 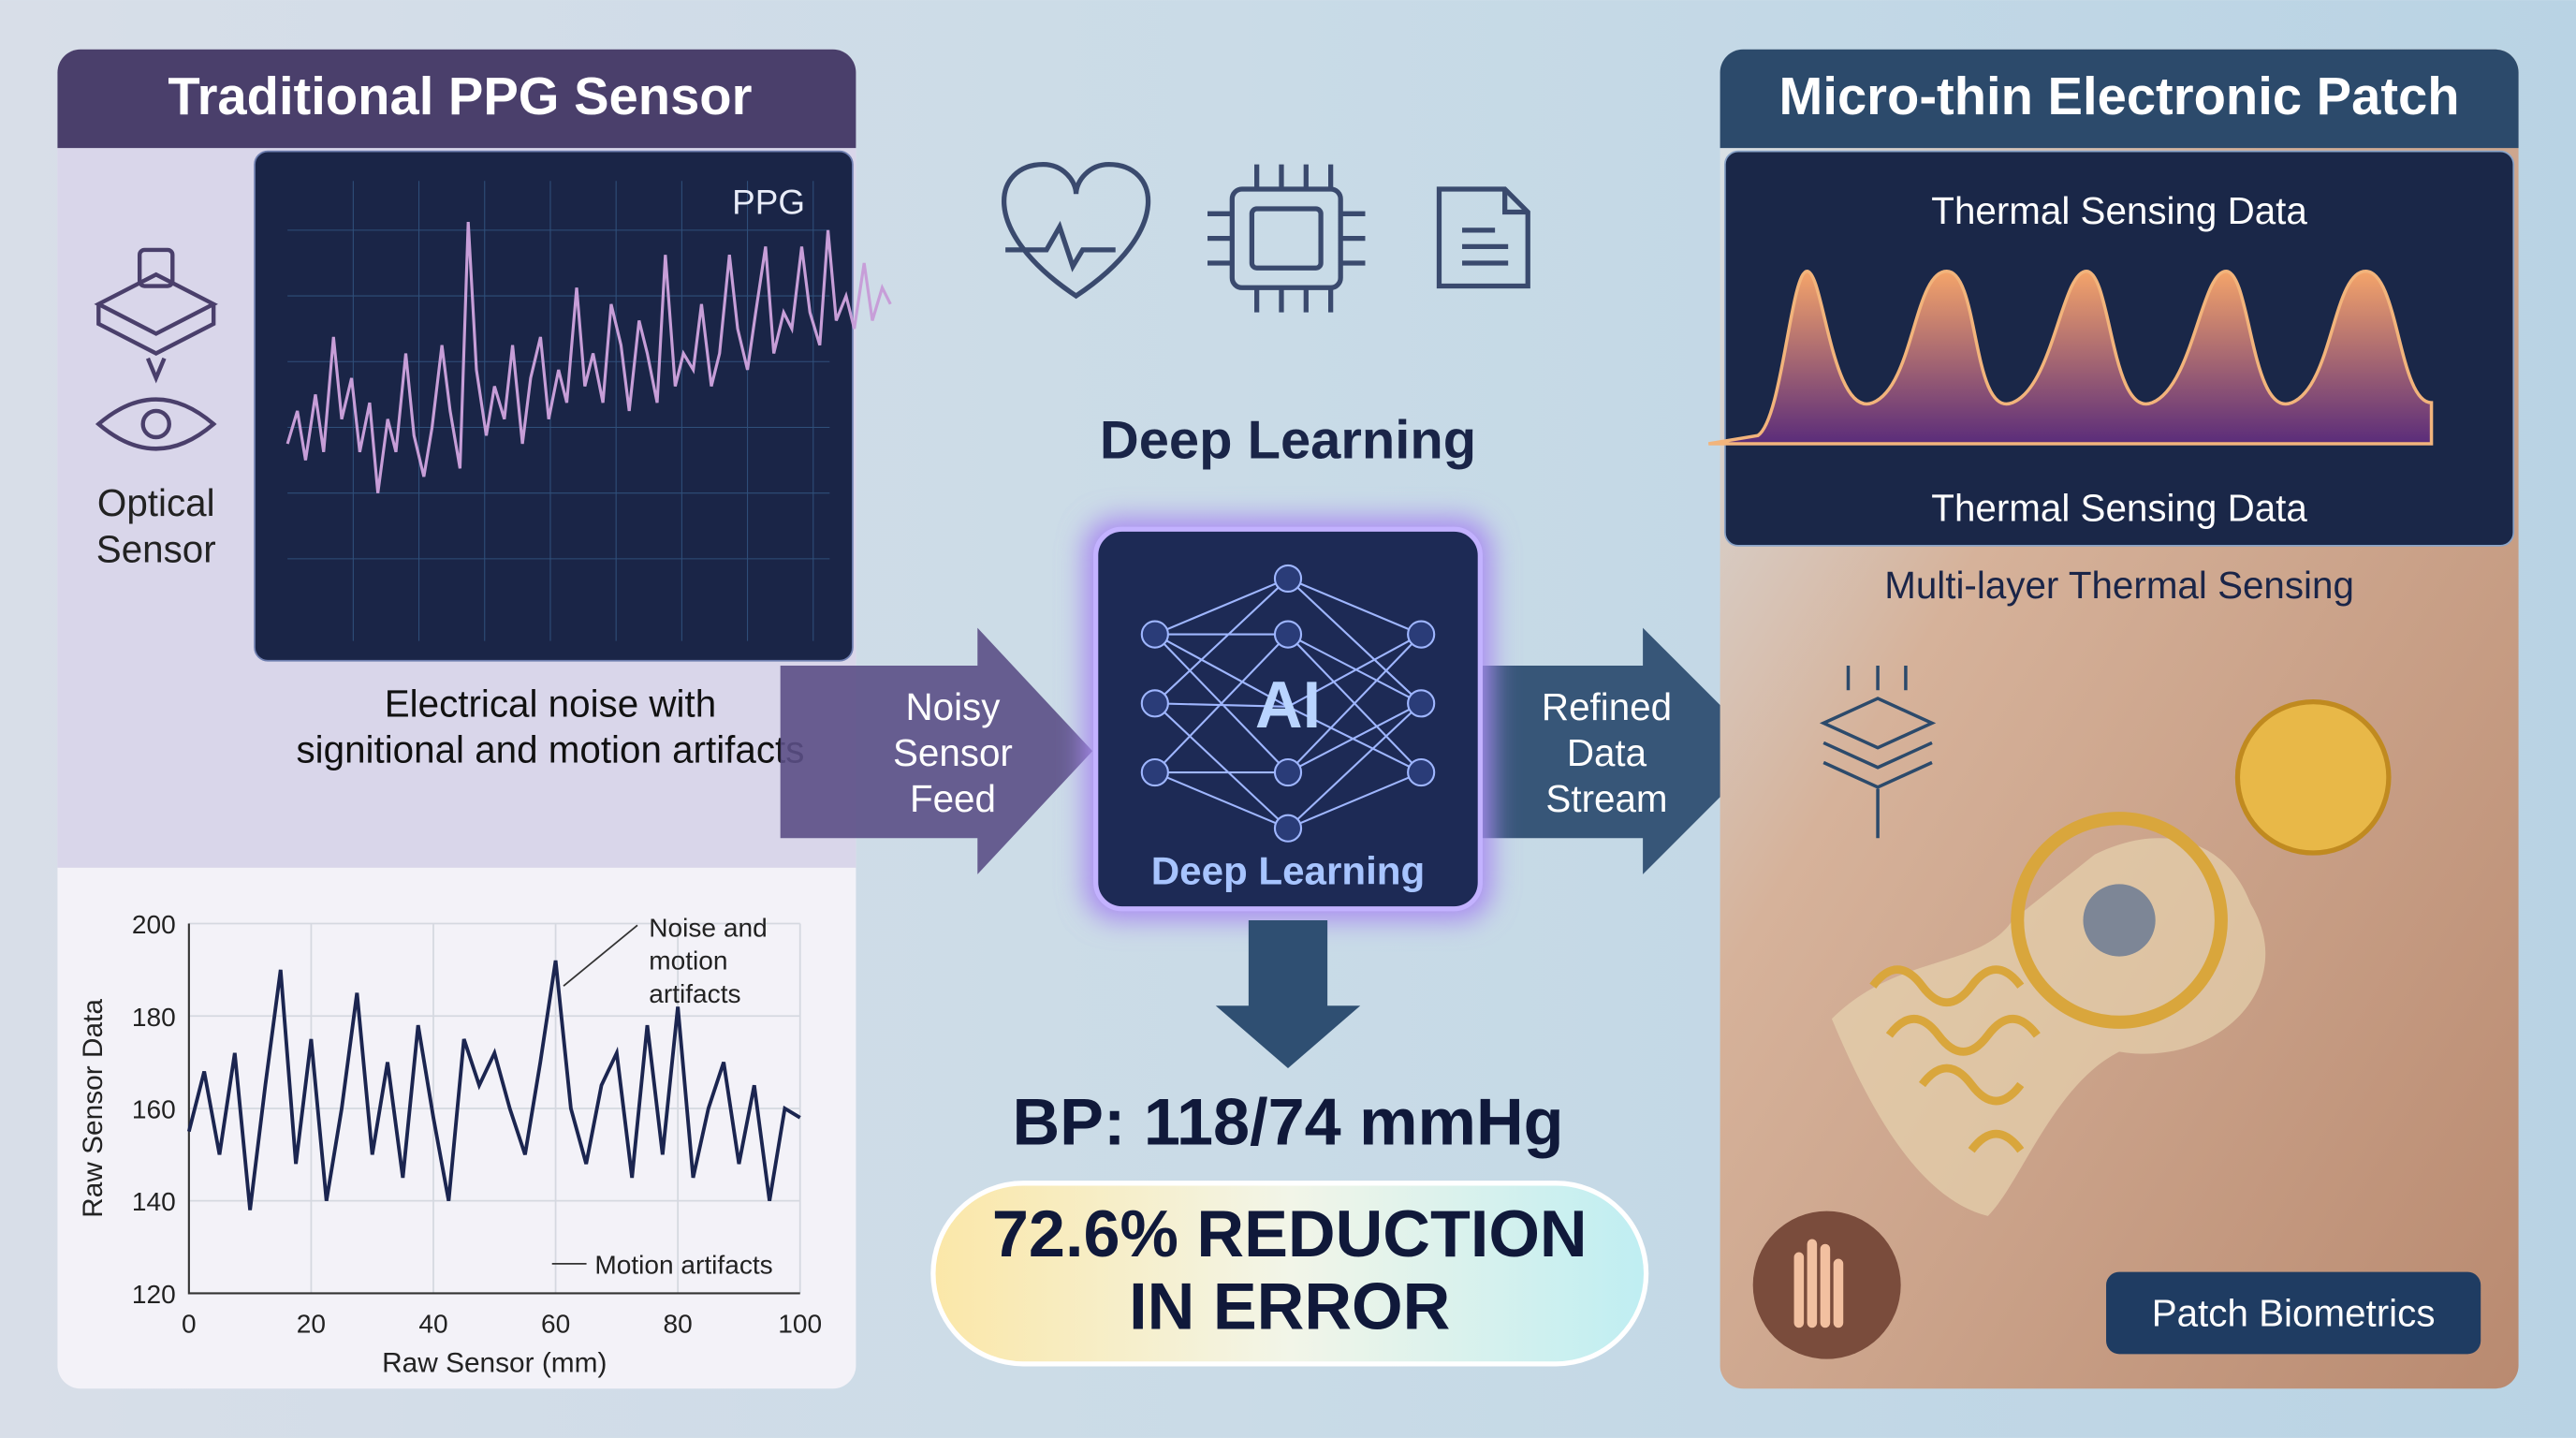 I want to click on layers-icon, so click(x=1878, y=752).